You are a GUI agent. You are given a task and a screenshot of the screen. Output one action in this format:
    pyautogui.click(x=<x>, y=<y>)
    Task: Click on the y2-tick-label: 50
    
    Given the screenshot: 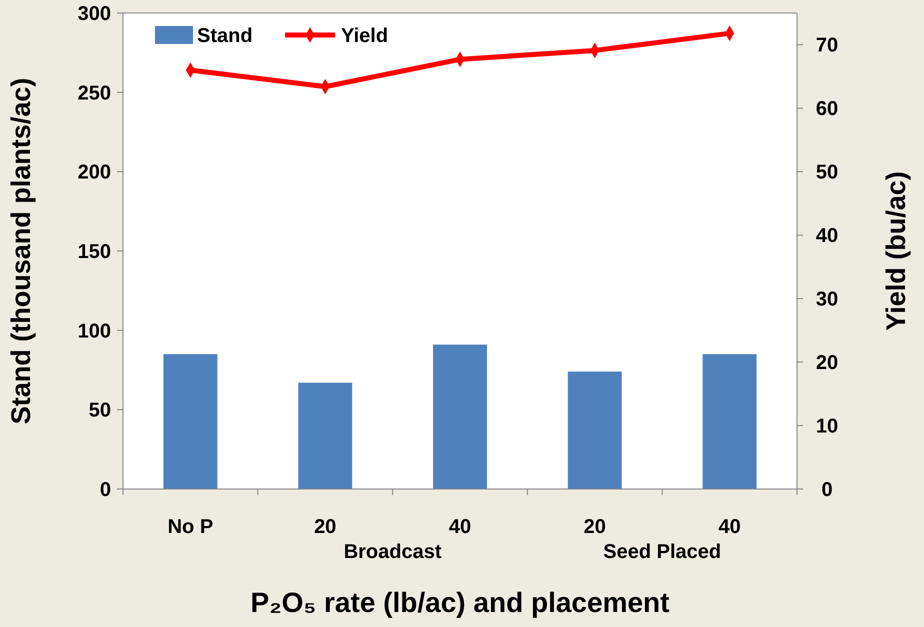 What is the action you would take?
    pyautogui.click(x=827, y=173)
    